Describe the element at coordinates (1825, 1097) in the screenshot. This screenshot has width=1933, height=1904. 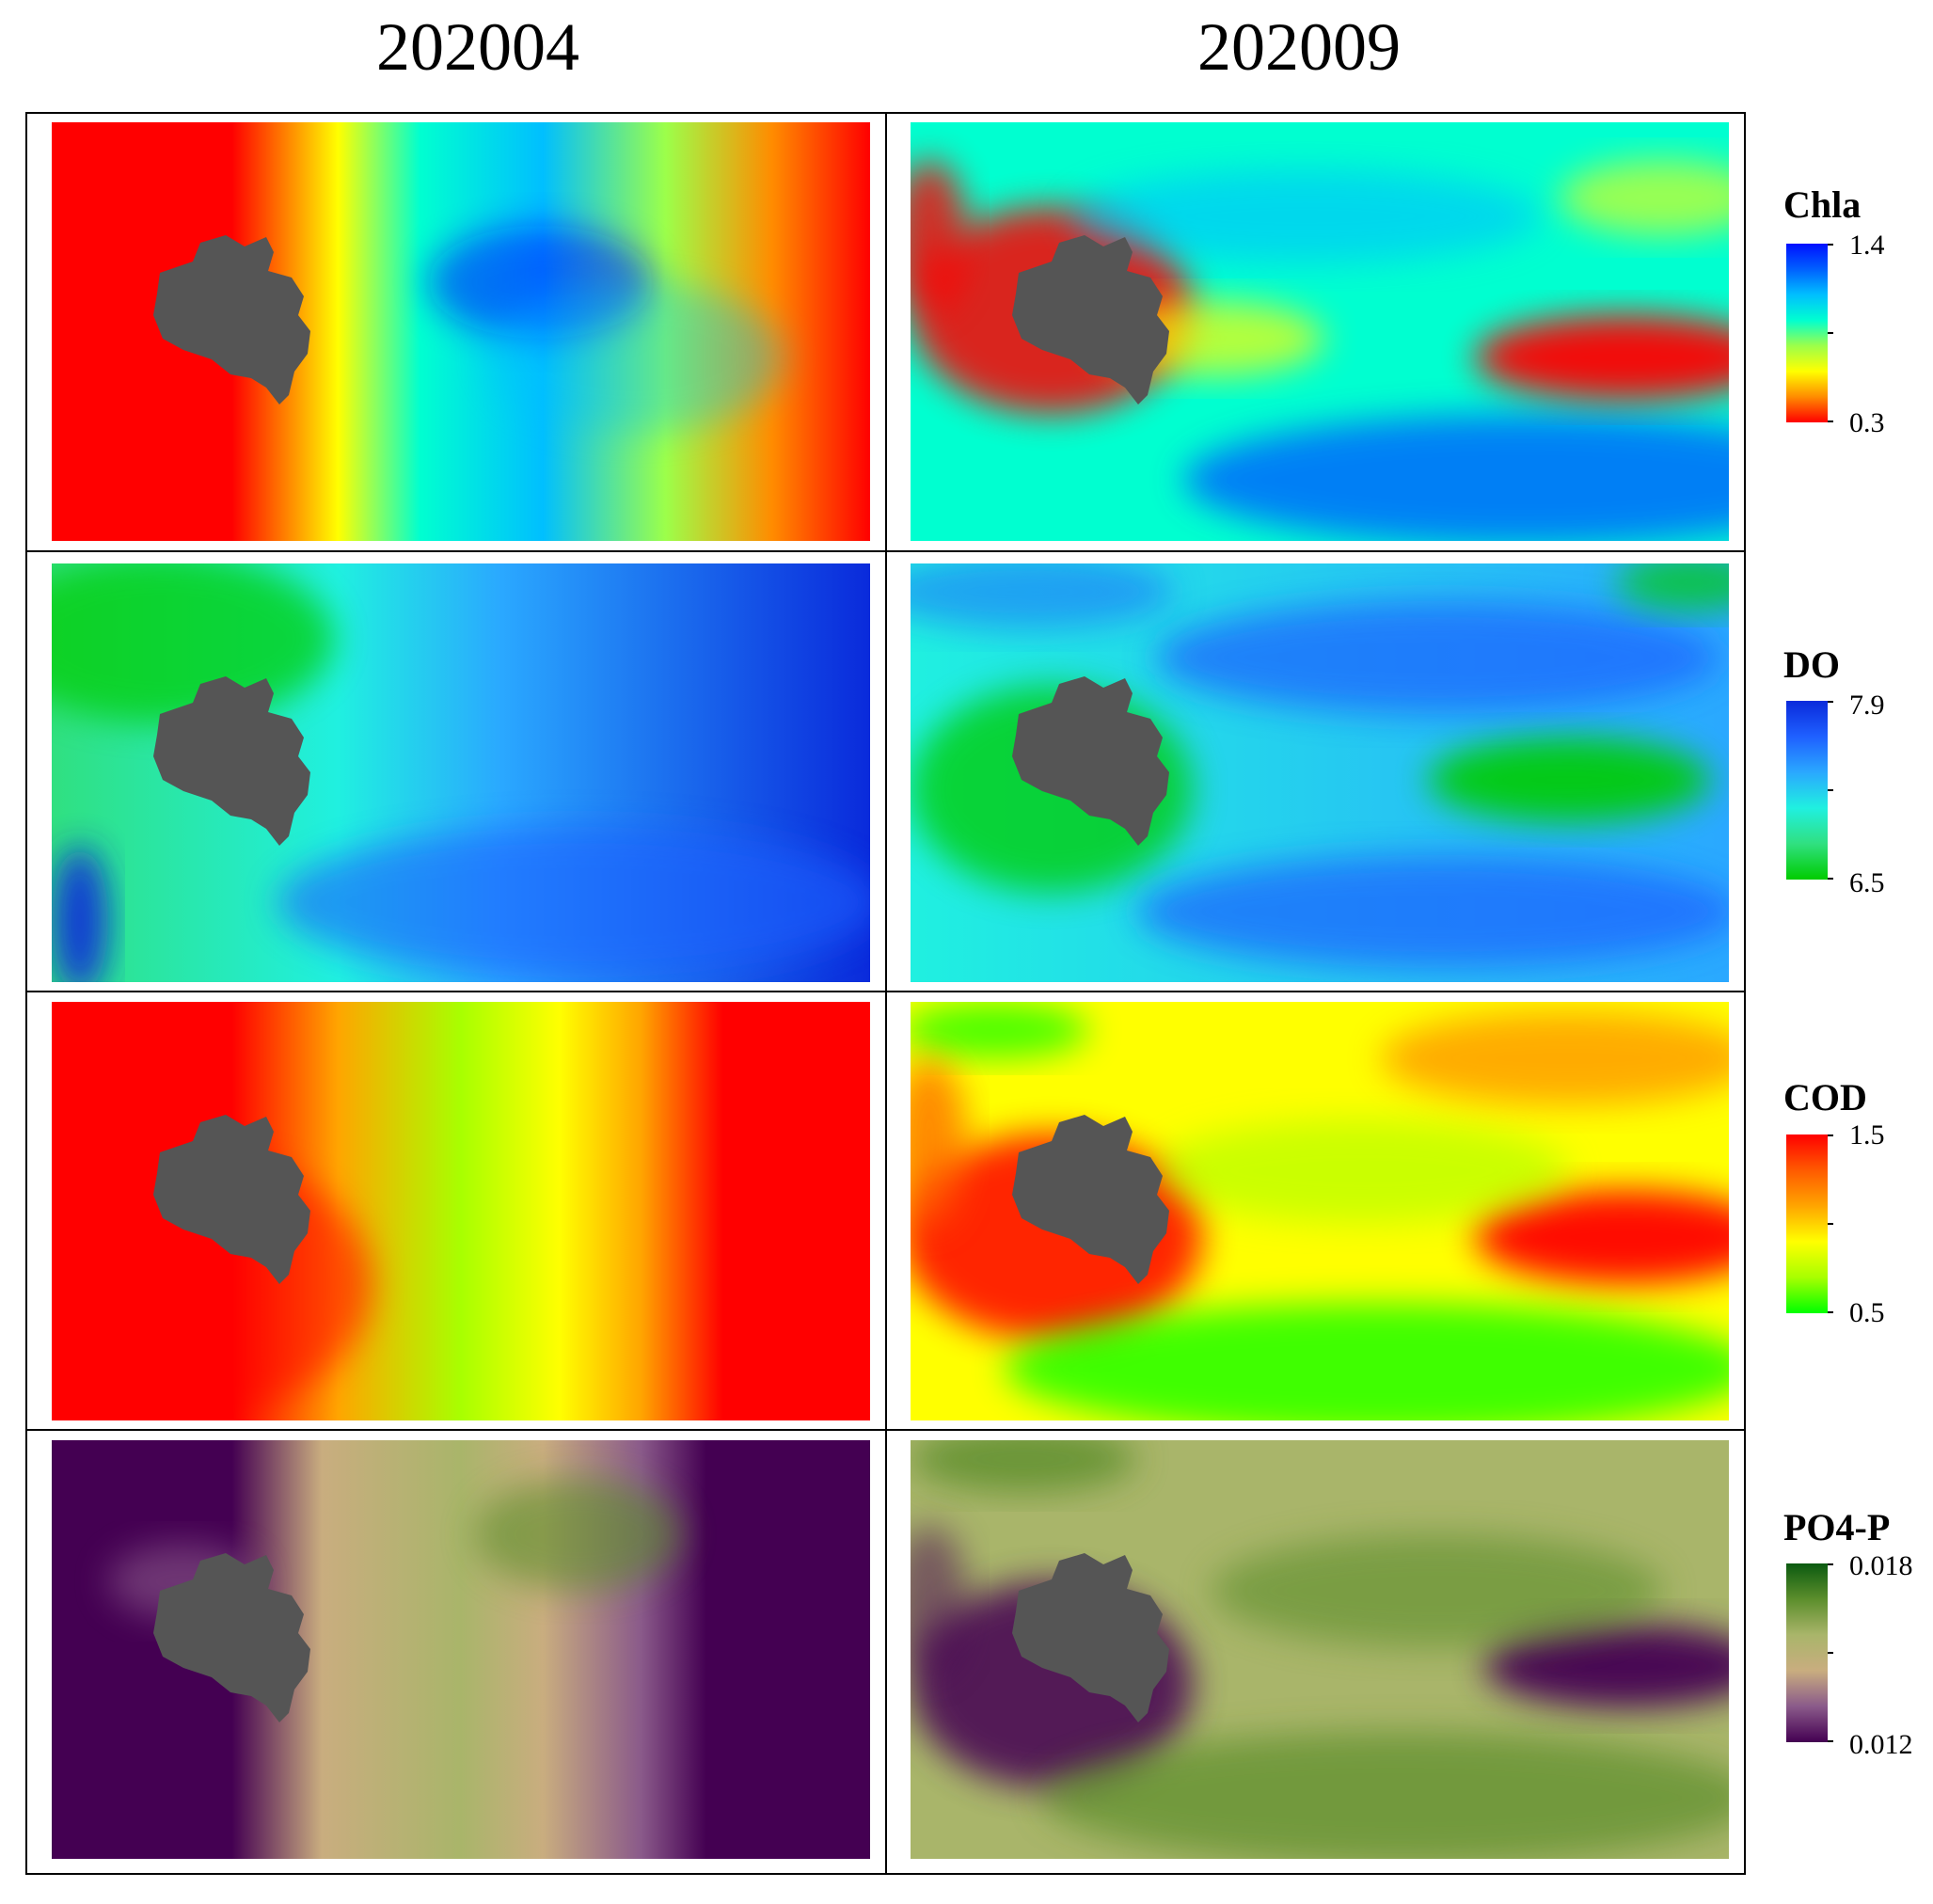
I see `legend-title-cod: COD` at that location.